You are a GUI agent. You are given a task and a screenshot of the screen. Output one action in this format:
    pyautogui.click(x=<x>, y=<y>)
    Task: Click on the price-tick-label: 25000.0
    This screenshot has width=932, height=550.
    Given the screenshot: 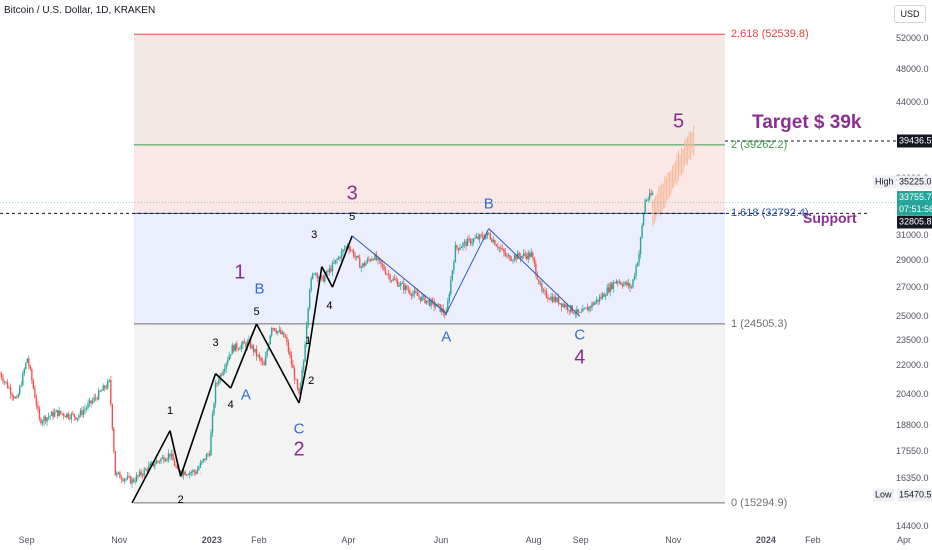 What is the action you would take?
    pyautogui.click(x=912, y=316)
    